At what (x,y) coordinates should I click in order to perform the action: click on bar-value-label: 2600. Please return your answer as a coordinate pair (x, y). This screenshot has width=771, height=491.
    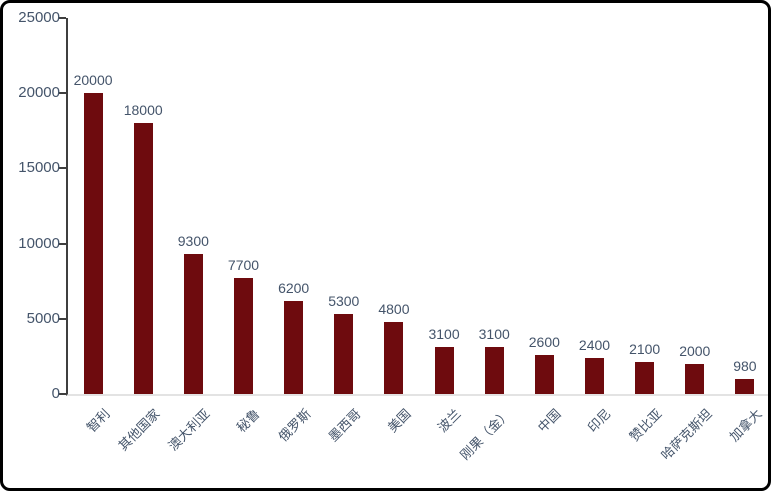
    Looking at the image, I should click on (544, 341).